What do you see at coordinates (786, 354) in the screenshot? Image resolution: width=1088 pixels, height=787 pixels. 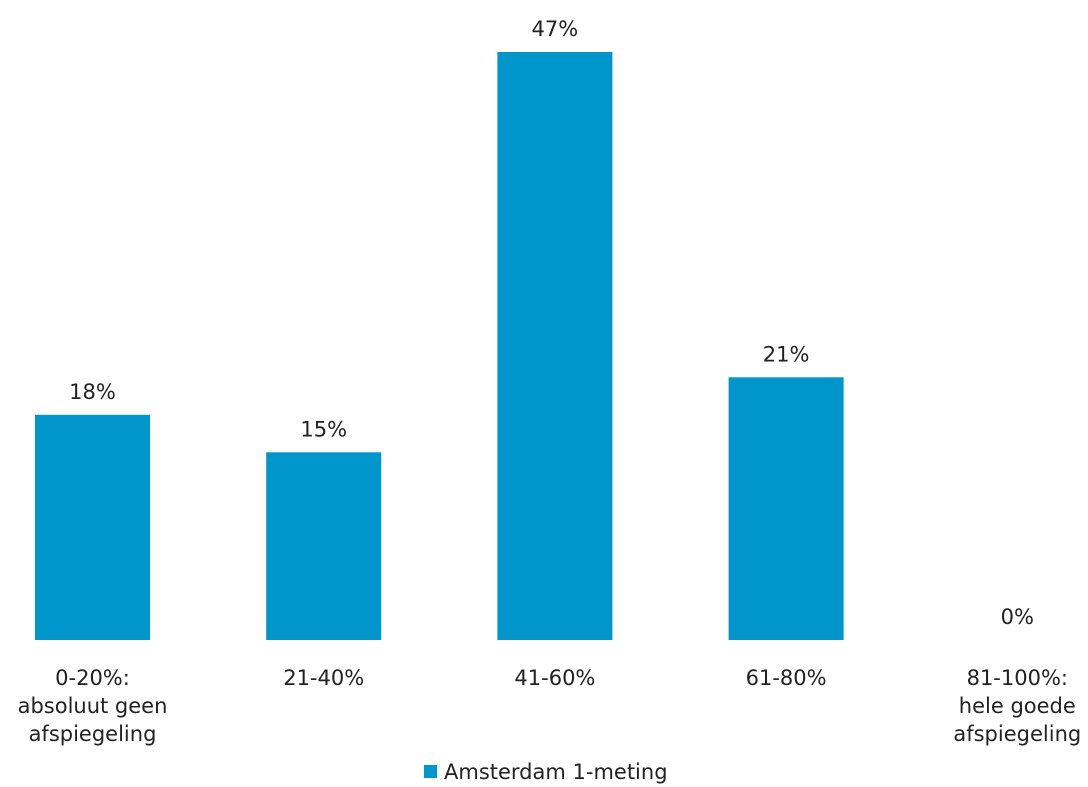 I see `value-label-3: 21%` at bounding box center [786, 354].